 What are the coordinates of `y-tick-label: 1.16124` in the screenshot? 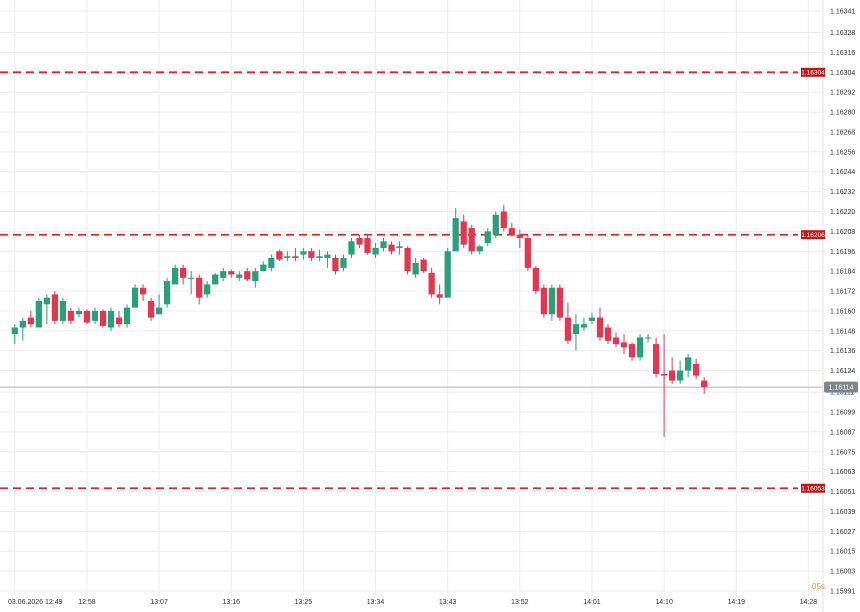 It's located at (842, 371).